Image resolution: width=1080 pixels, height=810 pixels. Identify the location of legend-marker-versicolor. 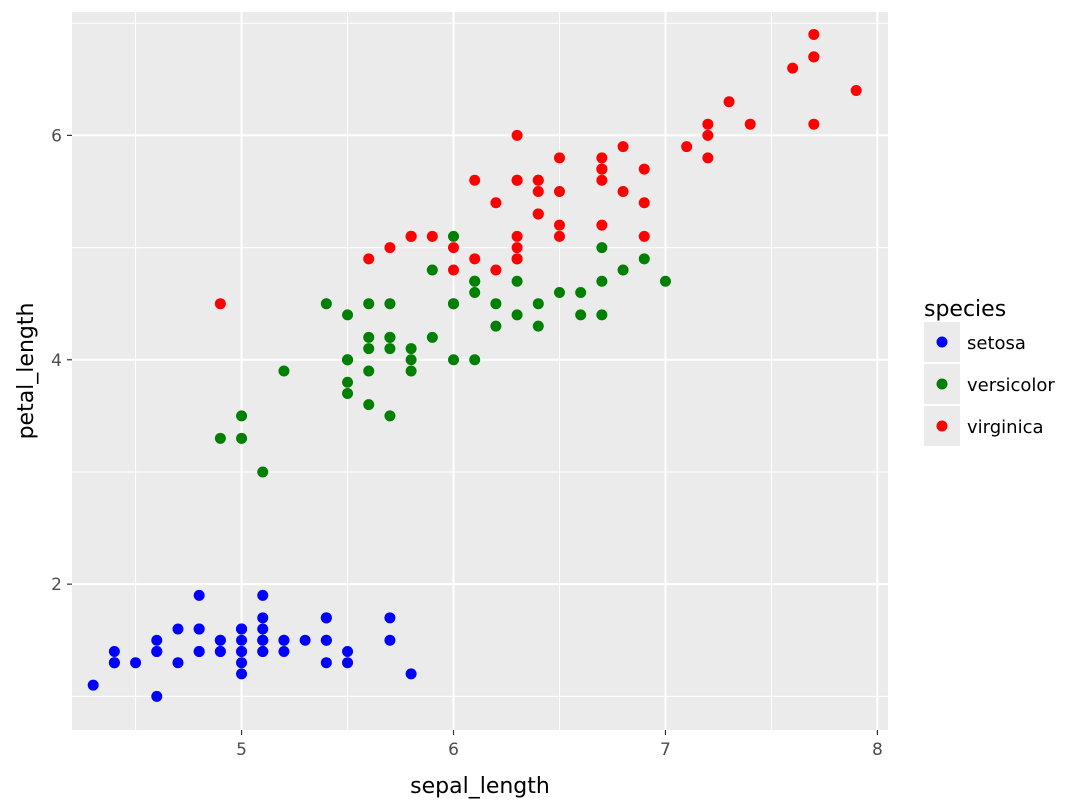
(942, 384).